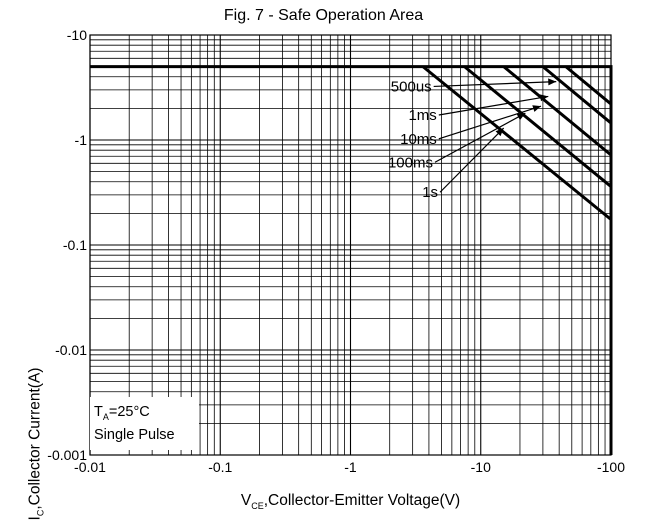  I want to click on annotation-arrow-100ms, so click(480, 137).